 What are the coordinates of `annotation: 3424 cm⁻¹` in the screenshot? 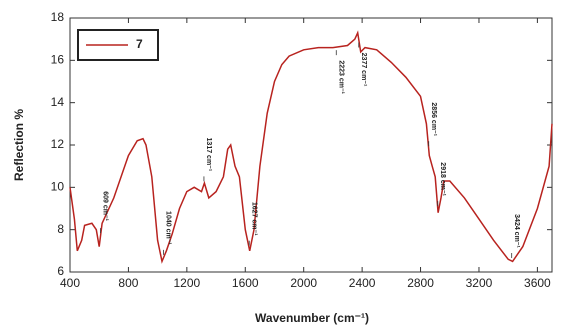 It's located at (516, 231).